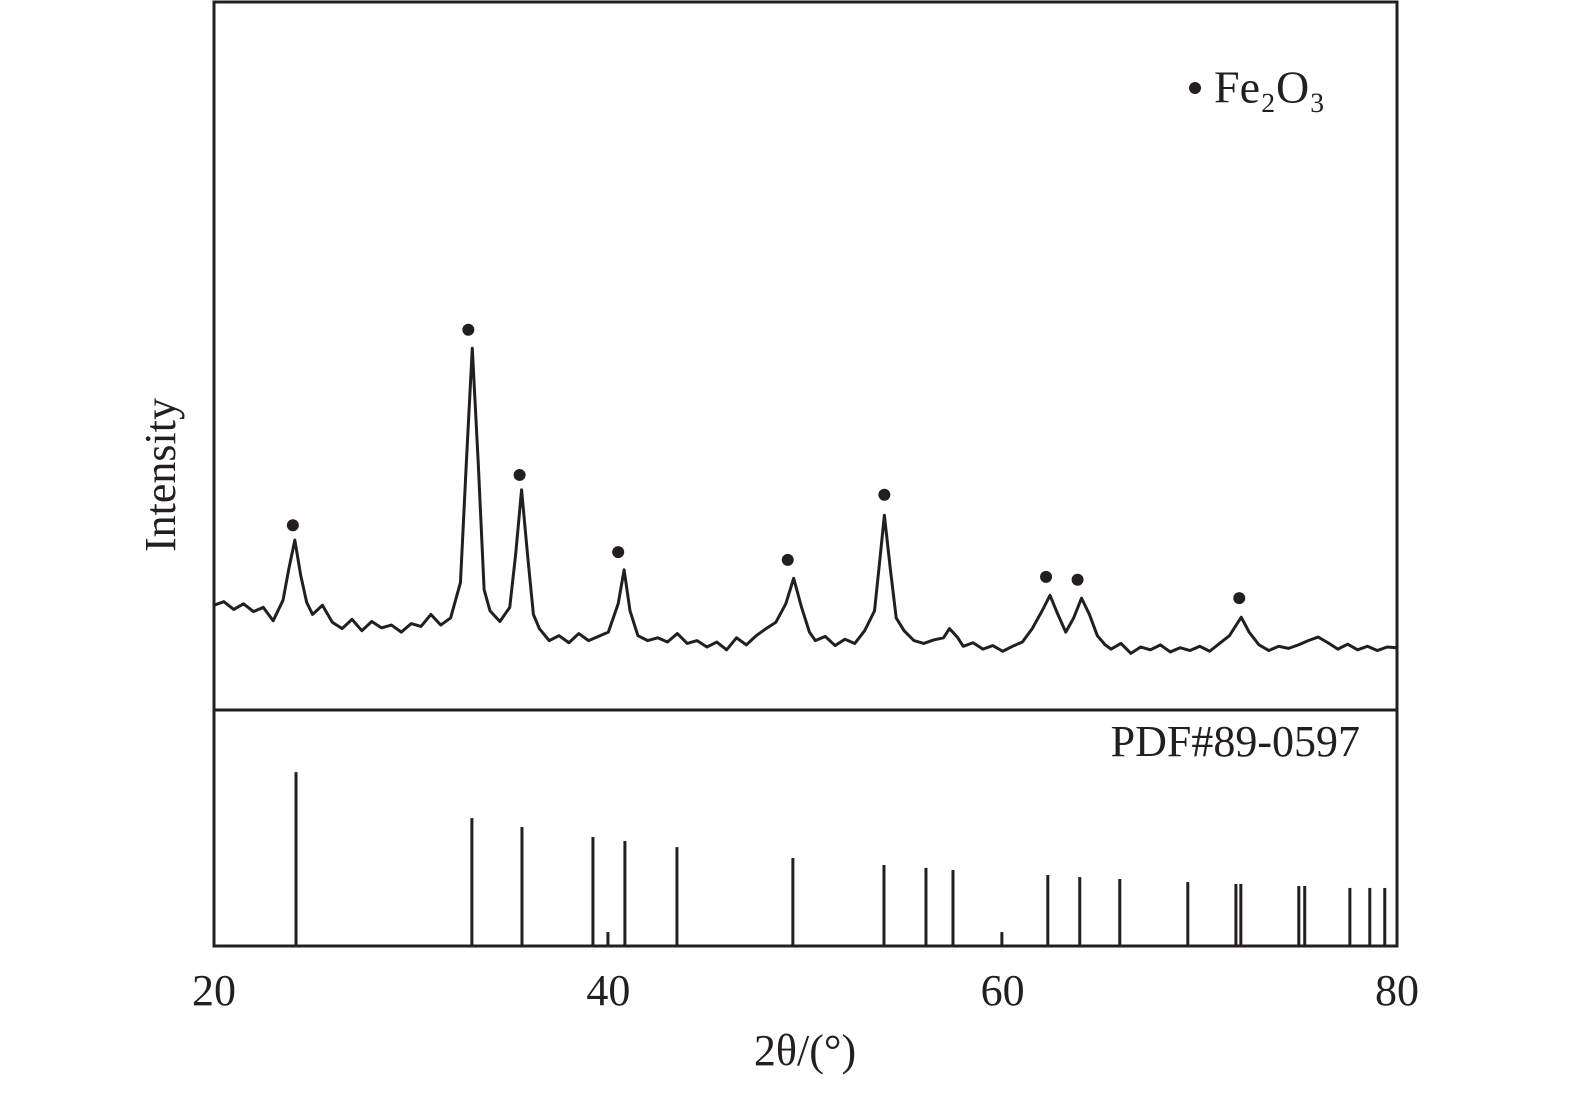  Describe the element at coordinates (1397, 990) in the screenshot. I see `x-tick-label: 80` at that location.